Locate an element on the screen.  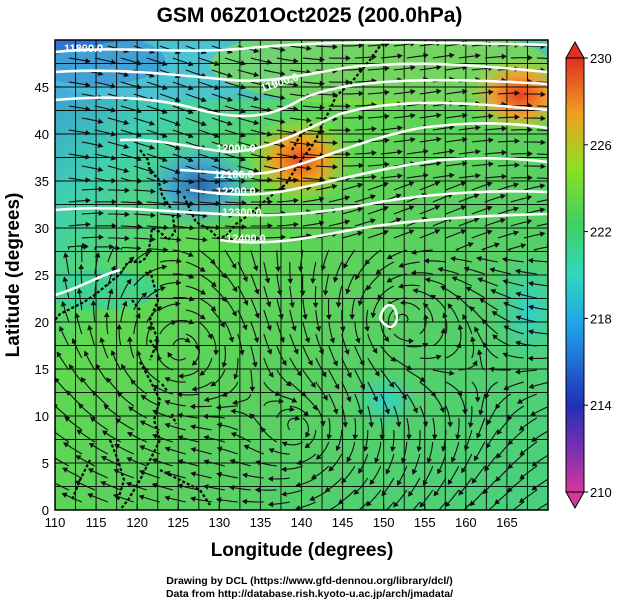
y-axis: 0 5 10 15 20 25 30 35 40 45 is located at coordinates (48, 299).